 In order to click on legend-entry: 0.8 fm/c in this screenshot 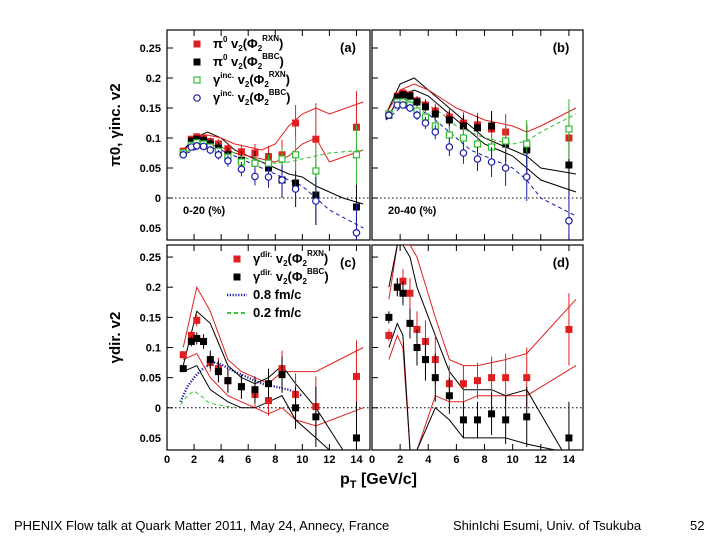, I will do `click(277, 294)`.